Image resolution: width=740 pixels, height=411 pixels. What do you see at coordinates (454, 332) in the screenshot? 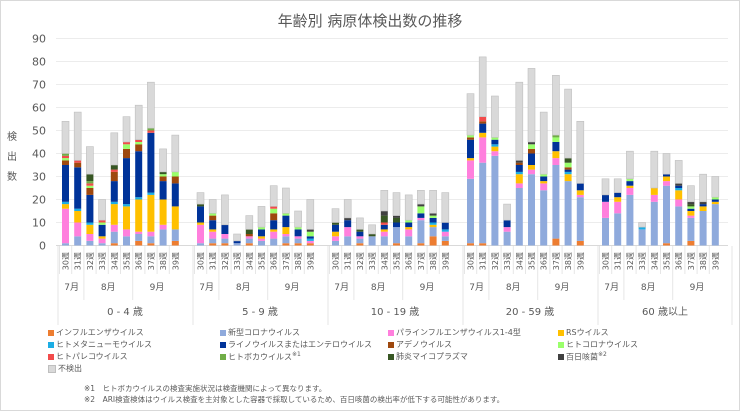
I see `legend-item: パラインフルエンザウイルス1-4型` at bounding box center [454, 332].